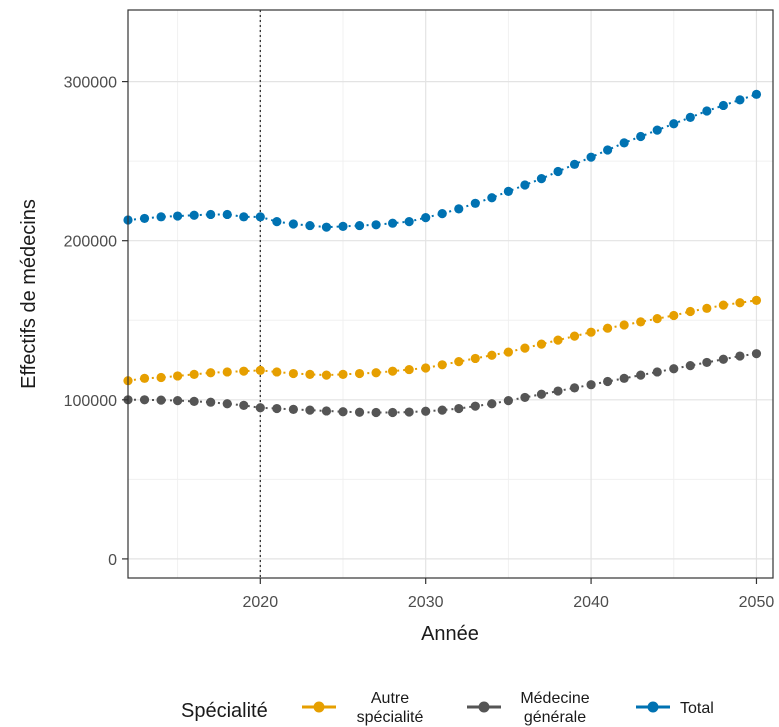 The width and height of the screenshot is (779, 727). I want to click on x-axis-title: Année, so click(450, 634).